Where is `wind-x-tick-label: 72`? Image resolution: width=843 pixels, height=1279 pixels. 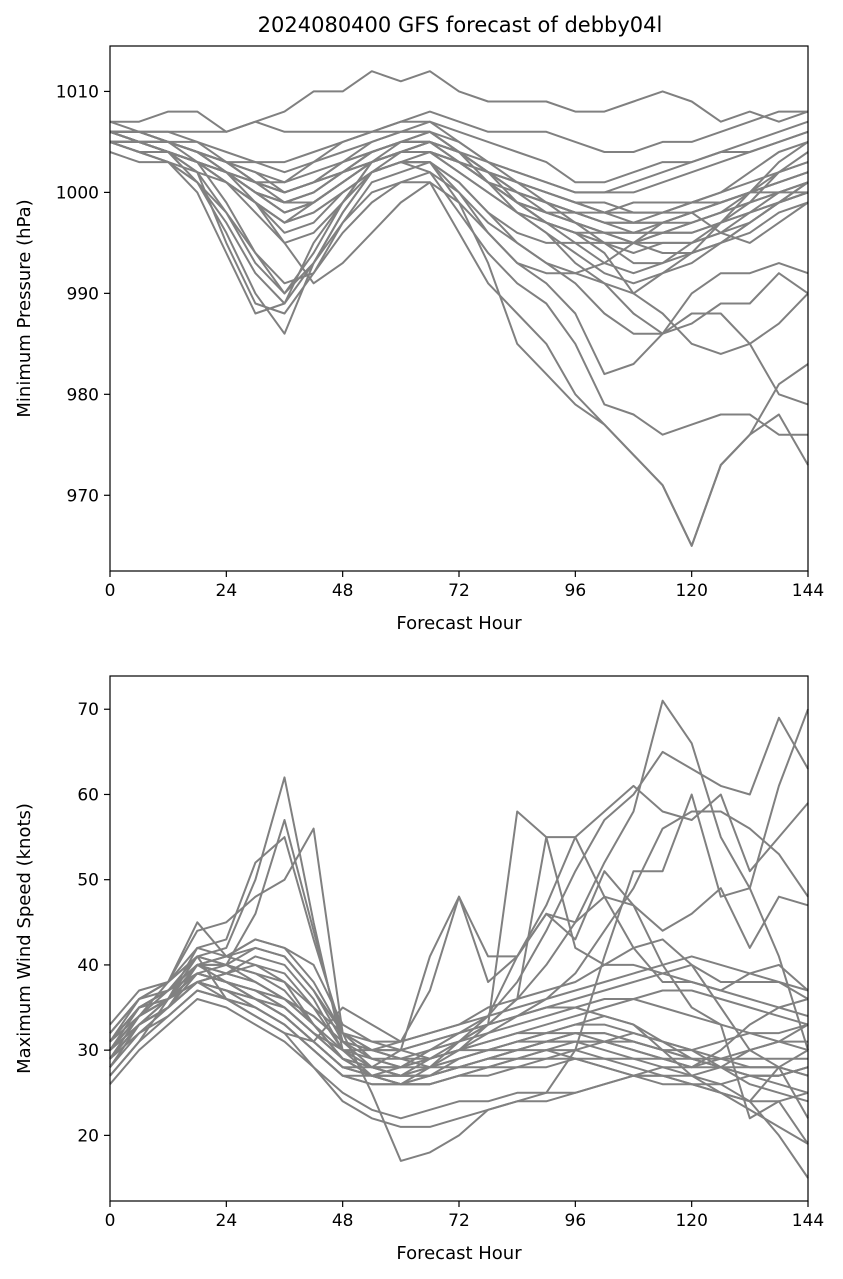 wind-x-tick-label: 72 is located at coordinates (459, 1221).